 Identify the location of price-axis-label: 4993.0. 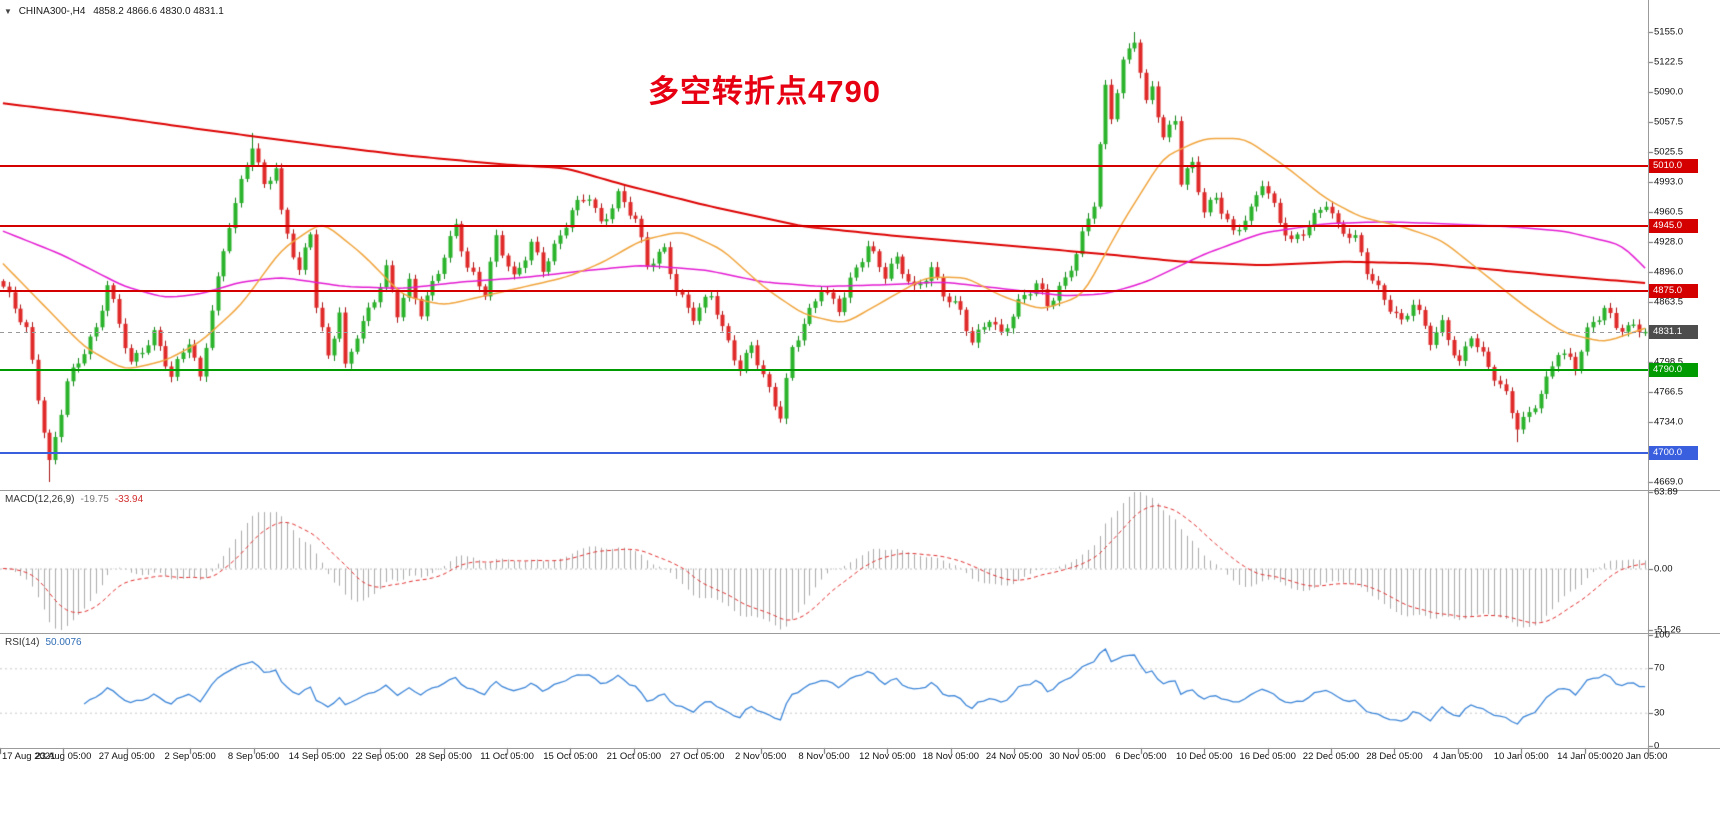
(1669, 182).